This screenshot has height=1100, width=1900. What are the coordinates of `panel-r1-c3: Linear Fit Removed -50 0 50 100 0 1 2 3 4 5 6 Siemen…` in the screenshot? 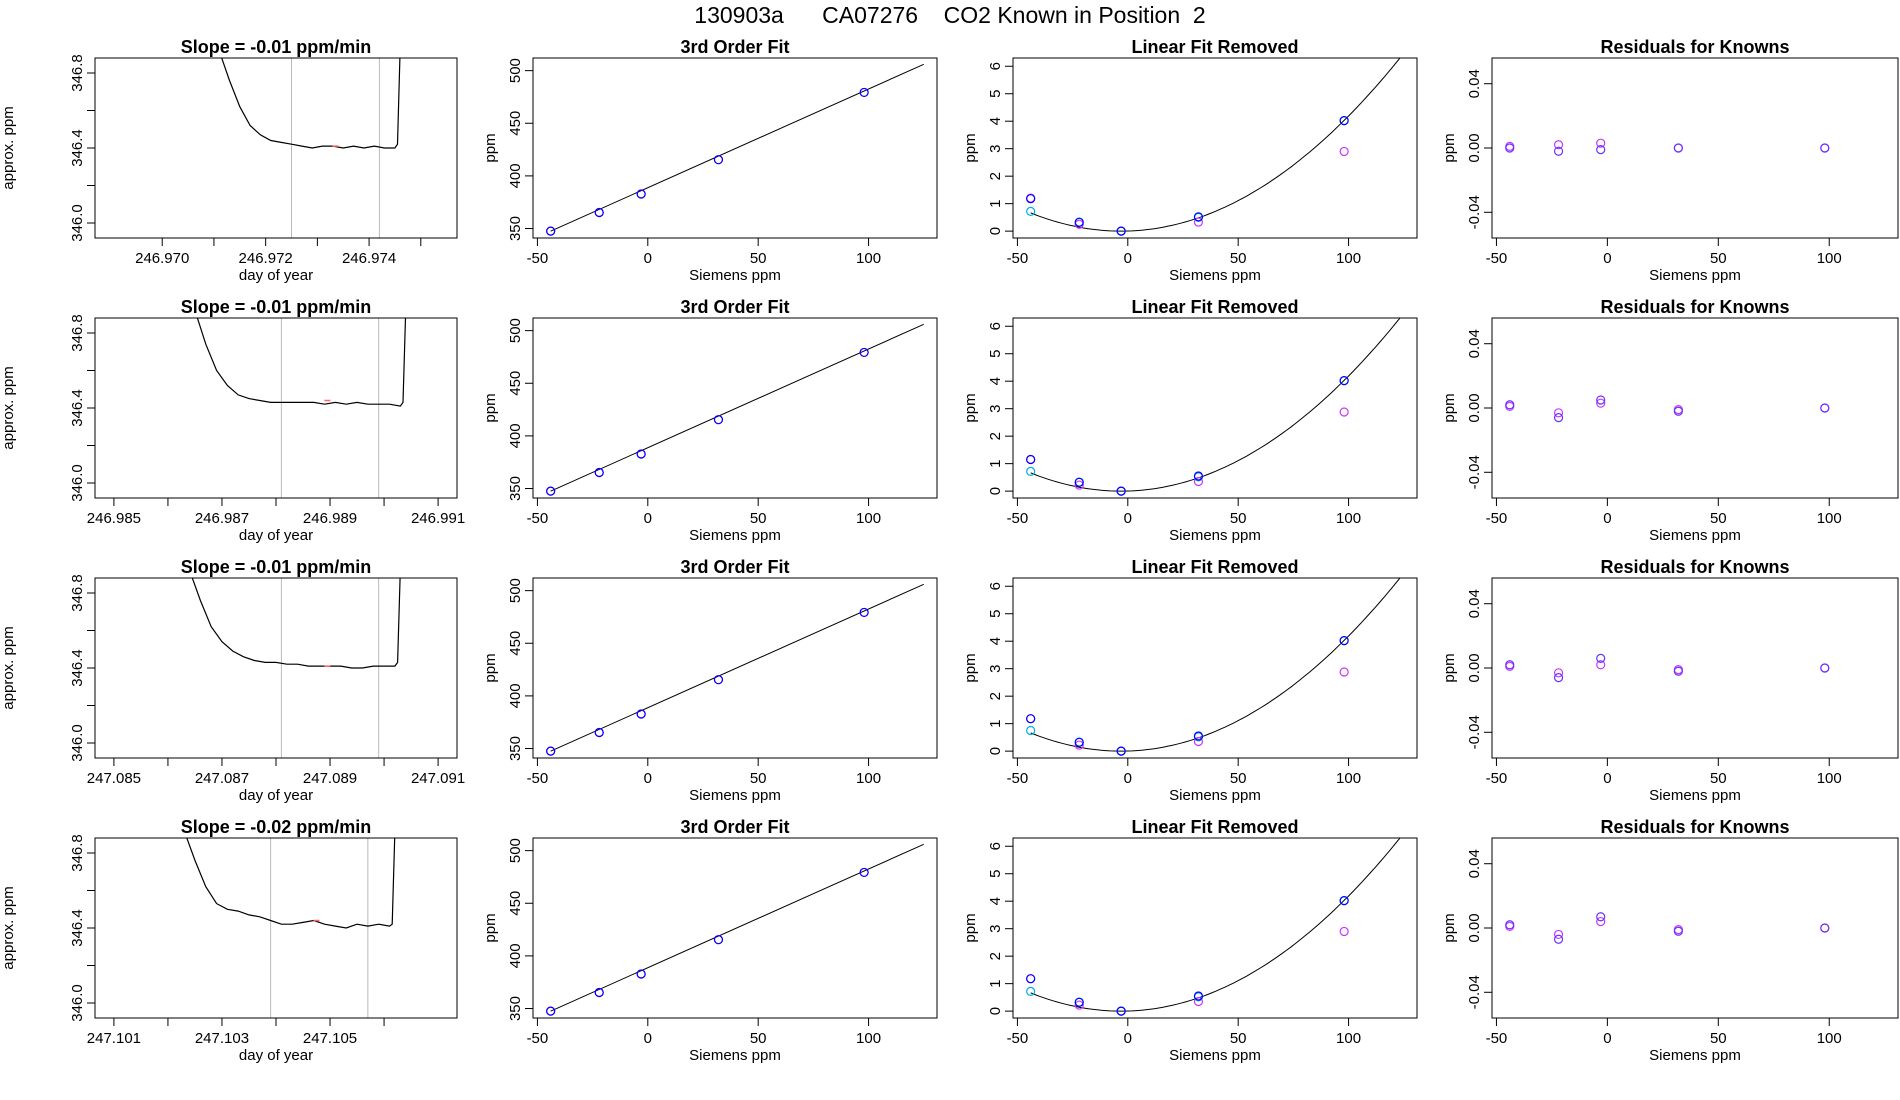 It's located at (1190, 160).